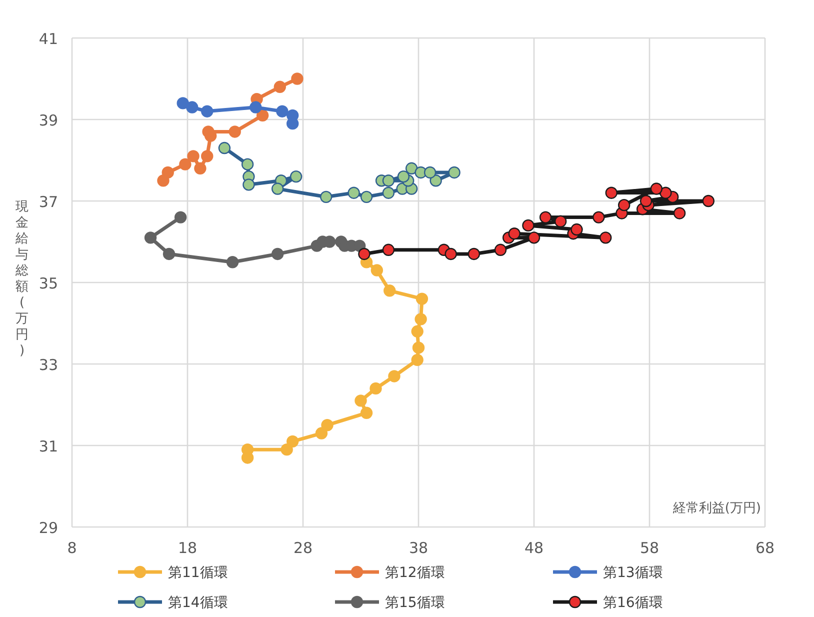 The height and width of the screenshot is (617, 814). Describe the element at coordinates (303, 548) in the screenshot. I see `x-tick-label: 28` at that location.